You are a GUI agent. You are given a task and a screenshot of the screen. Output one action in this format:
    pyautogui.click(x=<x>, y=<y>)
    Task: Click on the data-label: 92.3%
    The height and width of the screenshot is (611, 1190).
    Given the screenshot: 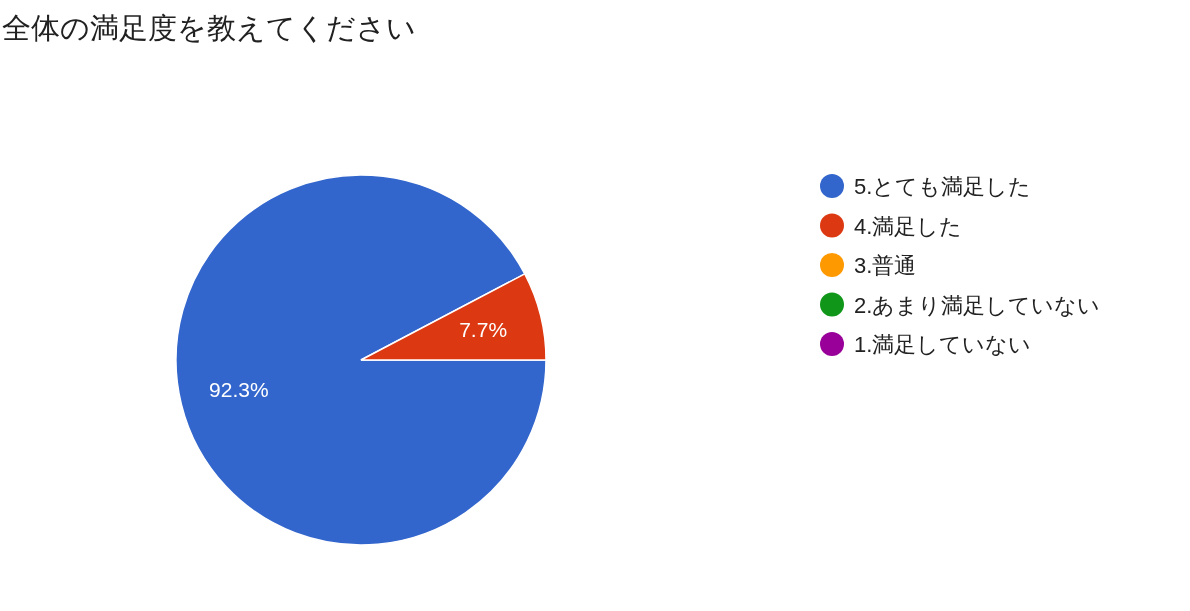 What is the action you would take?
    pyautogui.click(x=239, y=390)
    